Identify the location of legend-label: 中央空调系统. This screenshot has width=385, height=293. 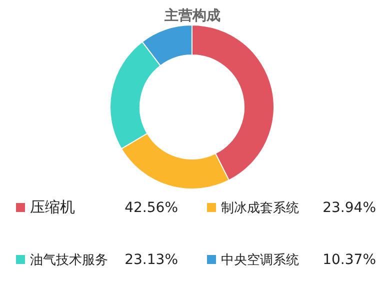
(260, 260).